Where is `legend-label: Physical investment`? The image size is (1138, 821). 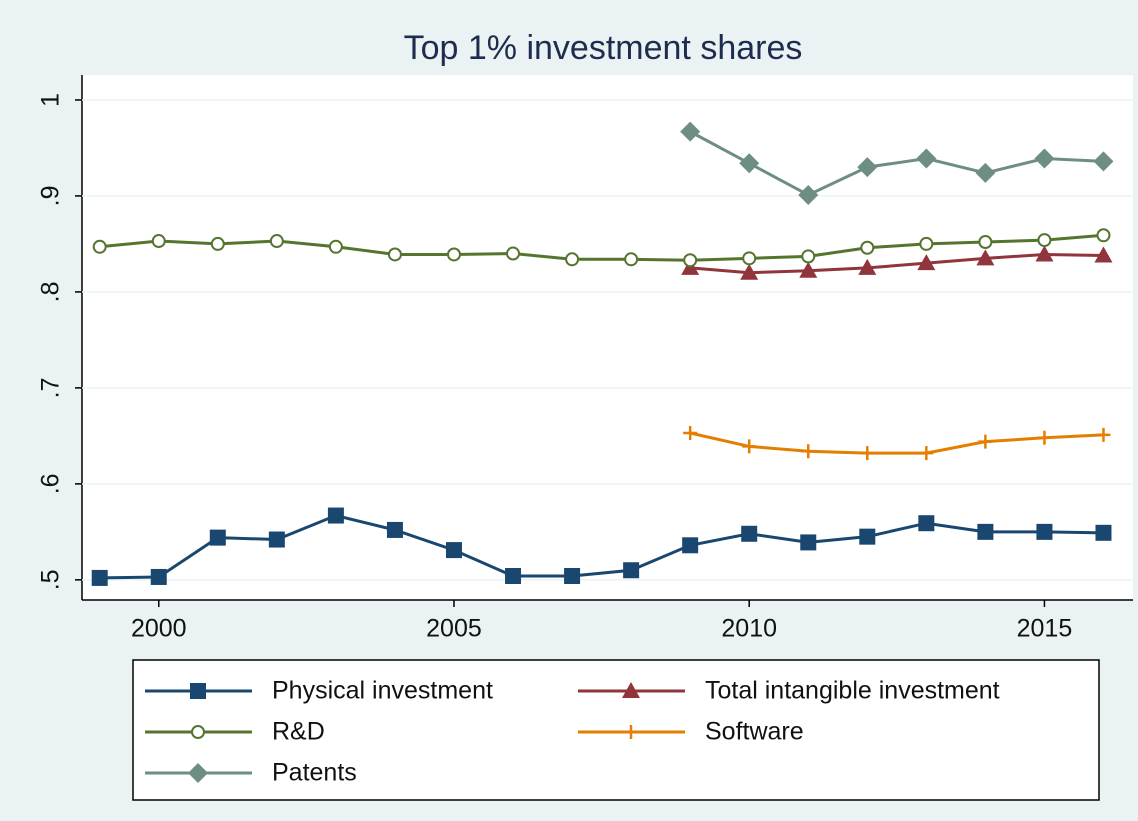 legend-label: Physical investment is located at coordinates (382, 691).